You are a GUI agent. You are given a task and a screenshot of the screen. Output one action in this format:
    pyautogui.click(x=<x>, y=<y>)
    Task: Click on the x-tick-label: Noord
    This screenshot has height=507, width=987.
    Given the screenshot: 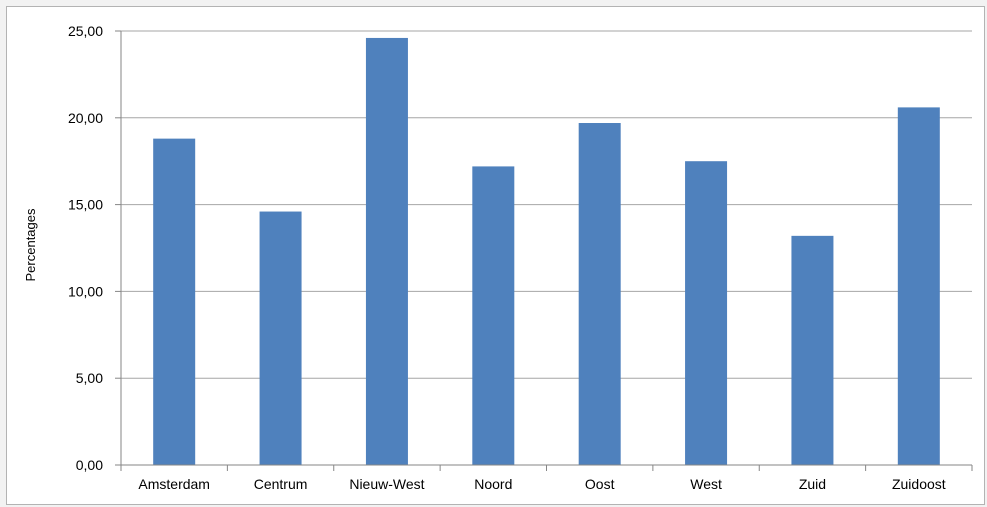 What is the action you would take?
    pyautogui.click(x=493, y=484)
    